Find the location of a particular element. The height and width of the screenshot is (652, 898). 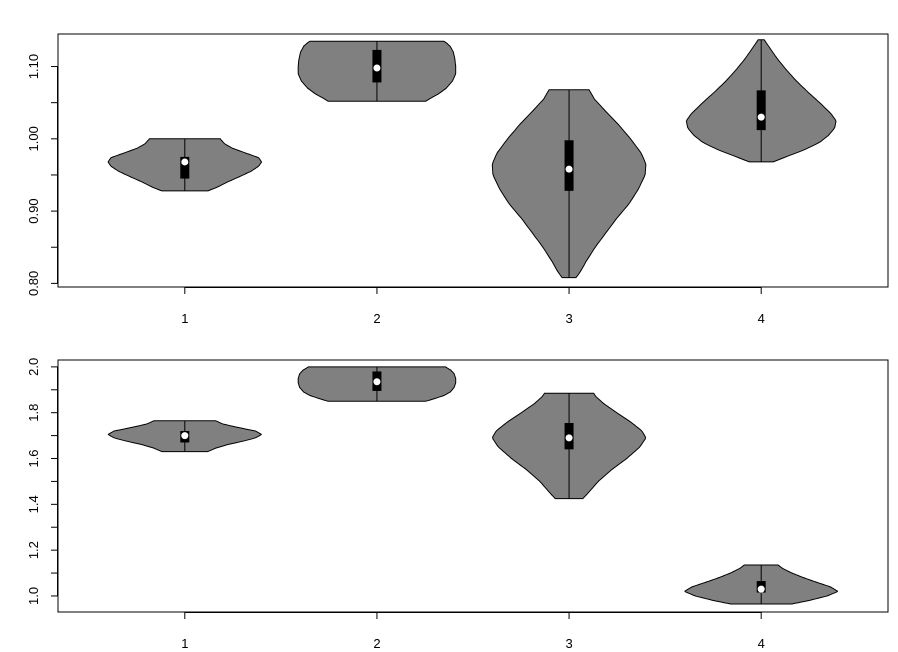

y-tick-label: 1.2 is located at coordinates (33, 550).